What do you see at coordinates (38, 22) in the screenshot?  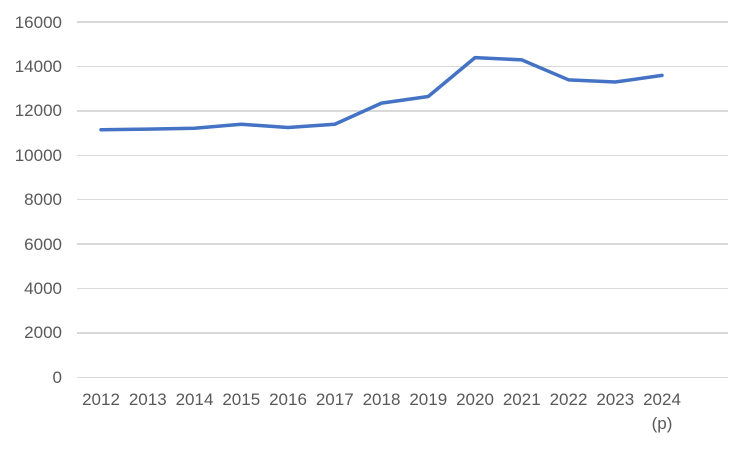 I see `y-axis-tick-label: 16000` at bounding box center [38, 22].